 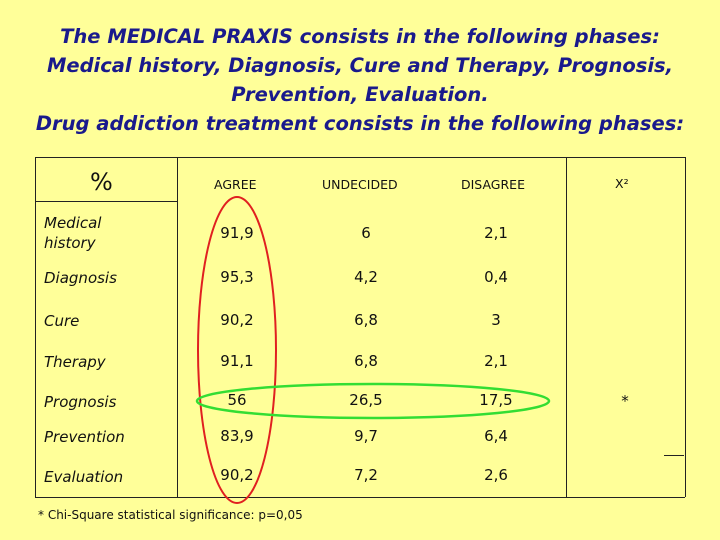 I want to click on cell-diagnosis-agree: 95,3, so click(x=237, y=277).